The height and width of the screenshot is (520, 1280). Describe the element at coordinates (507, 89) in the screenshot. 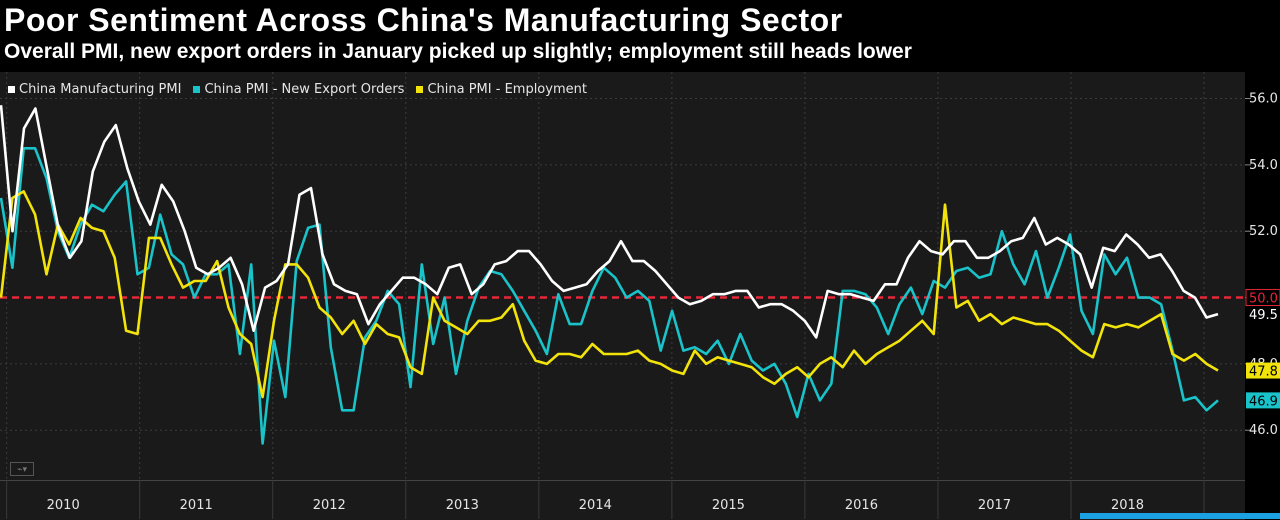

I see `legend-label-employment: China PMI - Employment` at that location.